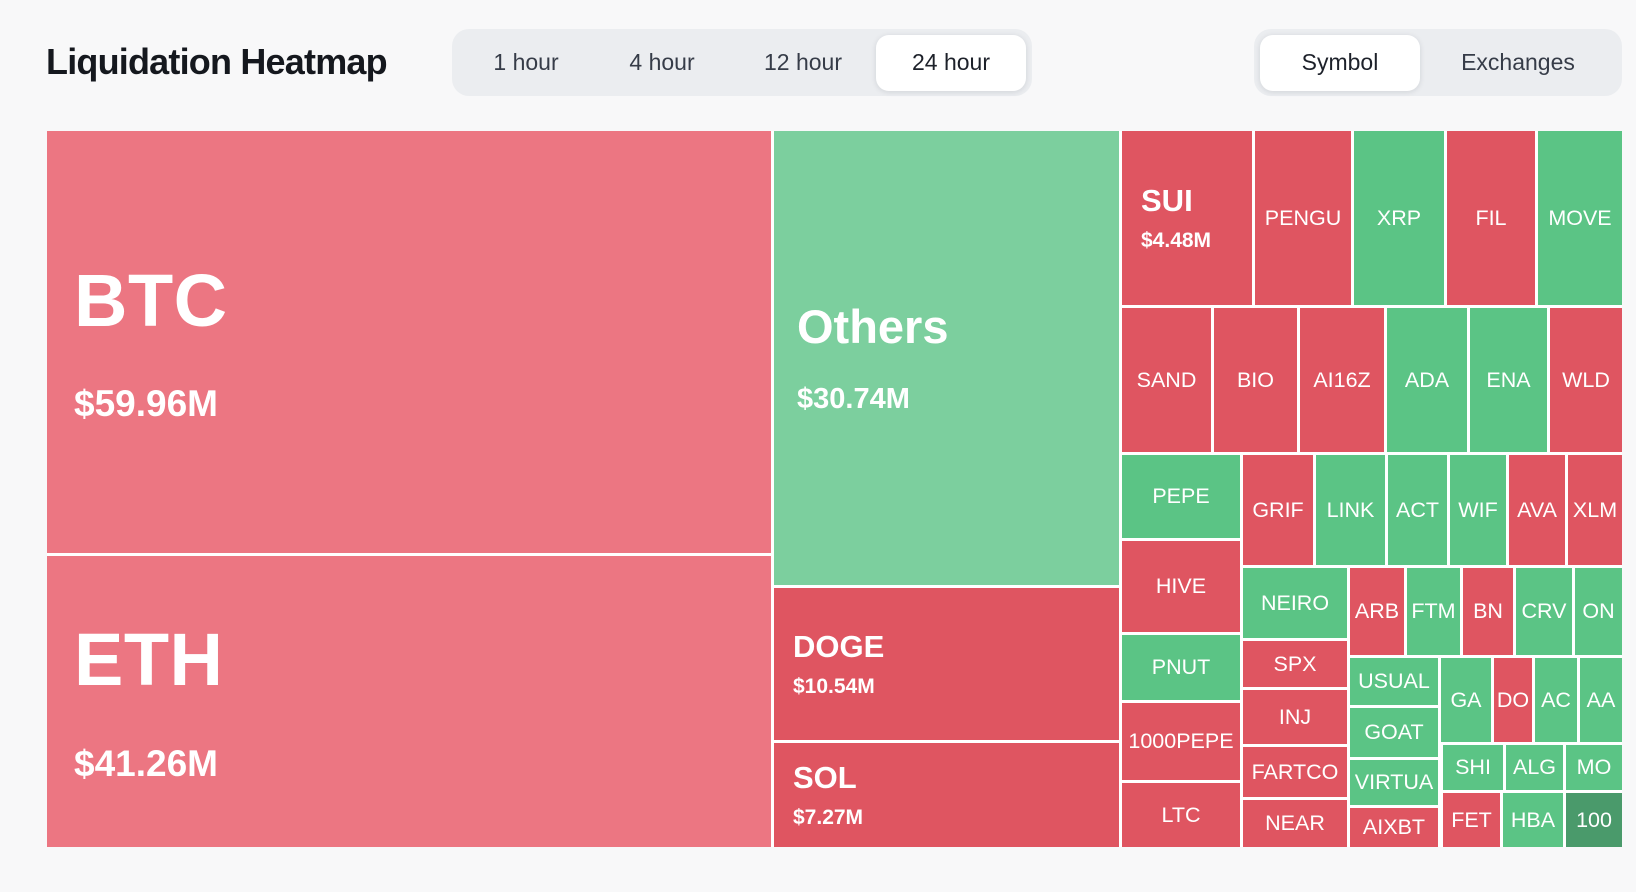 Image resolution: width=1636 pixels, height=892 pixels. I want to click on treemap-cell-near: NEAR, so click(1295, 823).